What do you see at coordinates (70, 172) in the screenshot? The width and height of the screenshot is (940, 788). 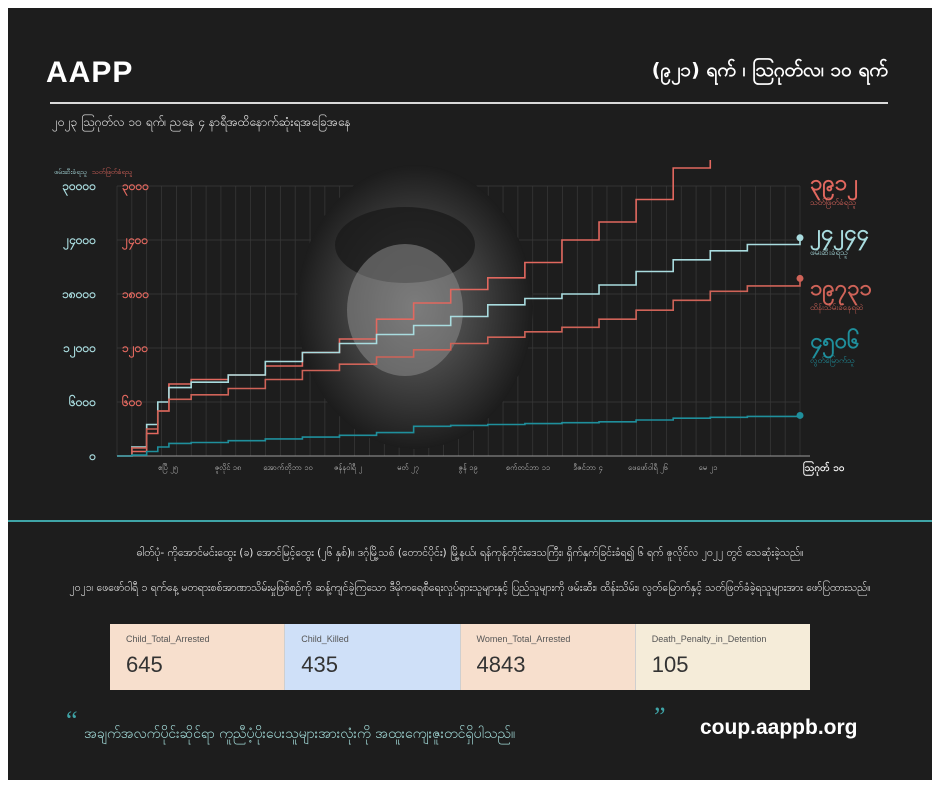 I see `left-axis-title: ဖမ်းဆီးခံရသူ` at bounding box center [70, 172].